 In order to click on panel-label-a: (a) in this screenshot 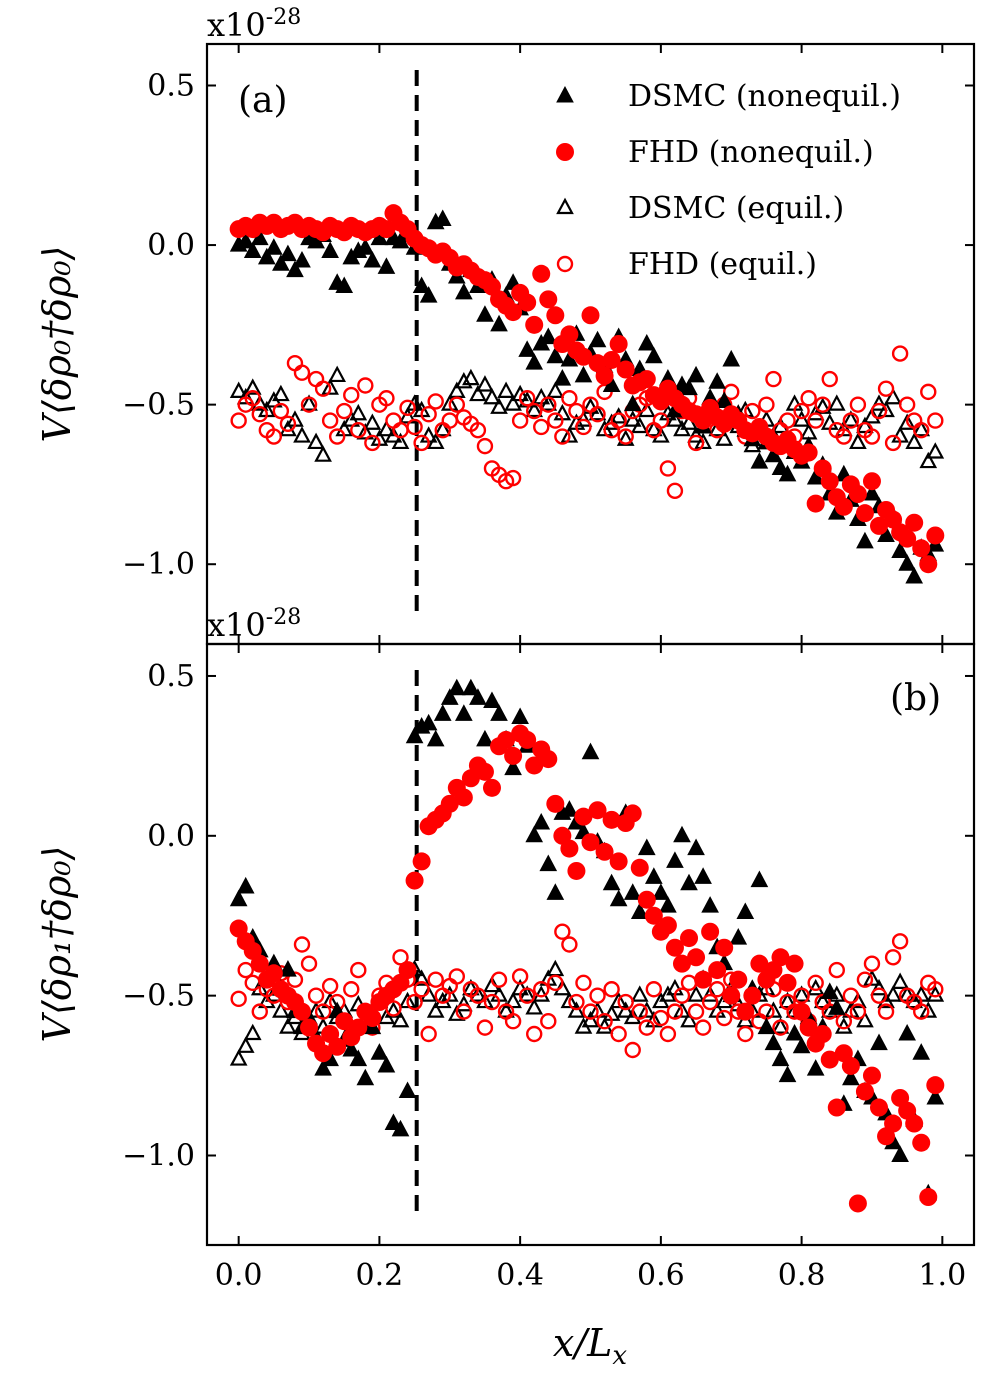, I will do `click(263, 100)`.